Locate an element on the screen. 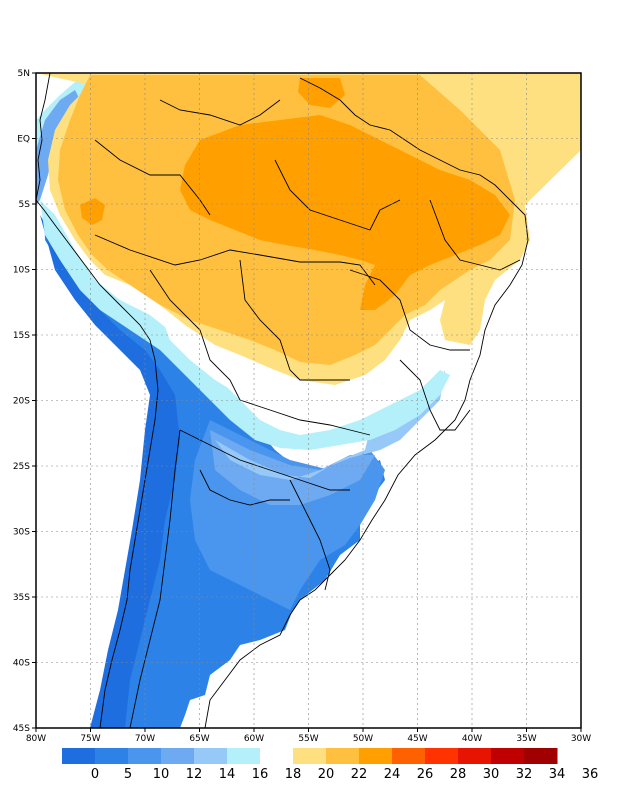 The height and width of the screenshot is (800, 618). colorbar-label: 16 is located at coordinates (260, 774).